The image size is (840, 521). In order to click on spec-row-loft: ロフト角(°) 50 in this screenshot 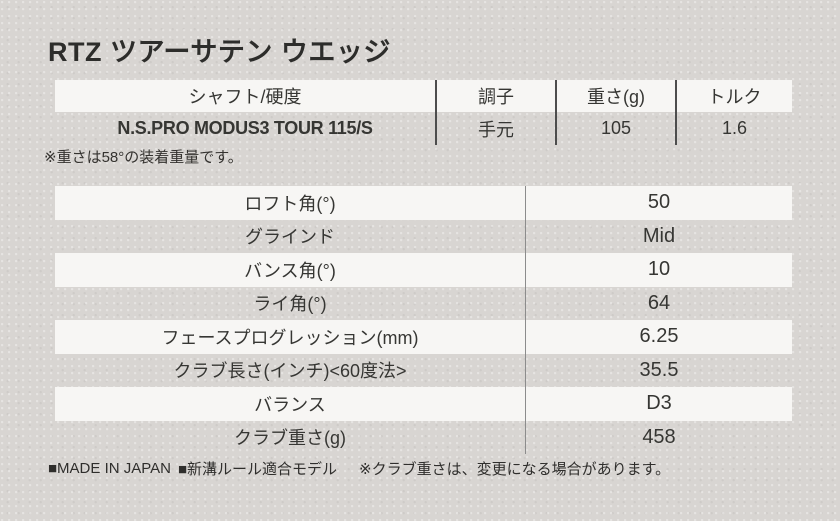, I will do `click(423, 203)`.